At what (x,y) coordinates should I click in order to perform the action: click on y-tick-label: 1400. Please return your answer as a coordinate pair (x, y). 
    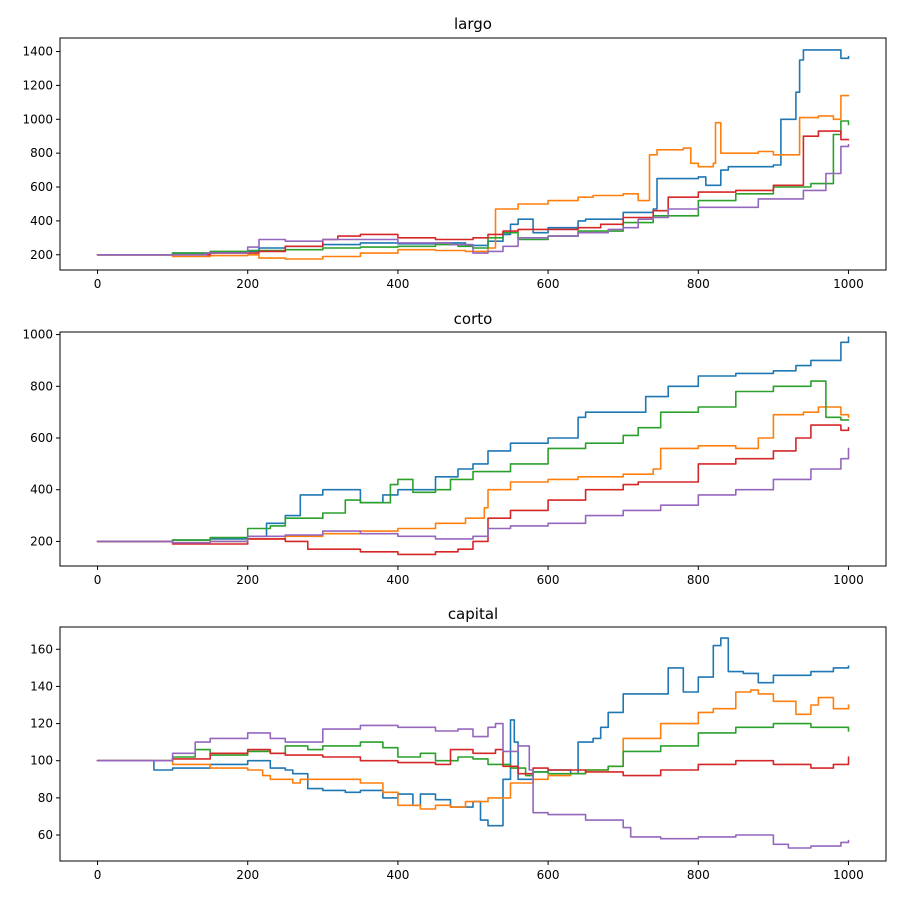
    Looking at the image, I should click on (37, 52).